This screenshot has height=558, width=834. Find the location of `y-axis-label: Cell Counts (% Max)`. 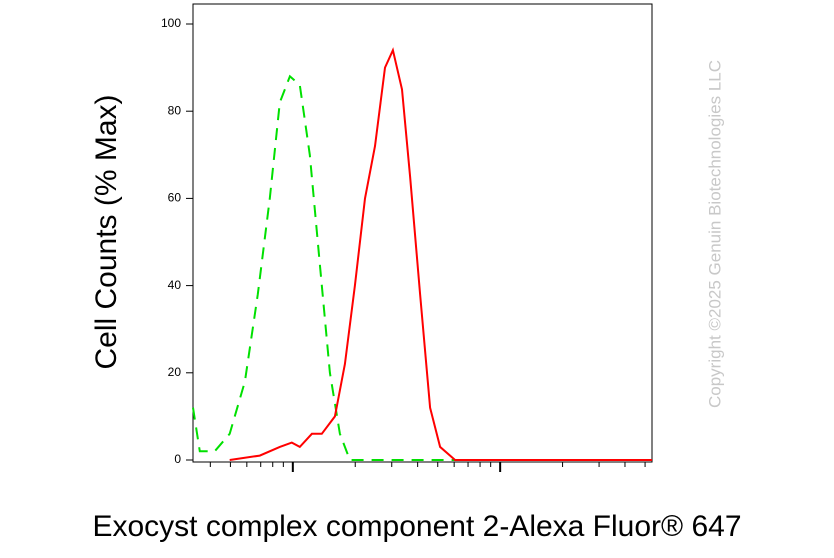

y-axis-label: Cell Counts (% Max) is located at coordinates (106, 231).